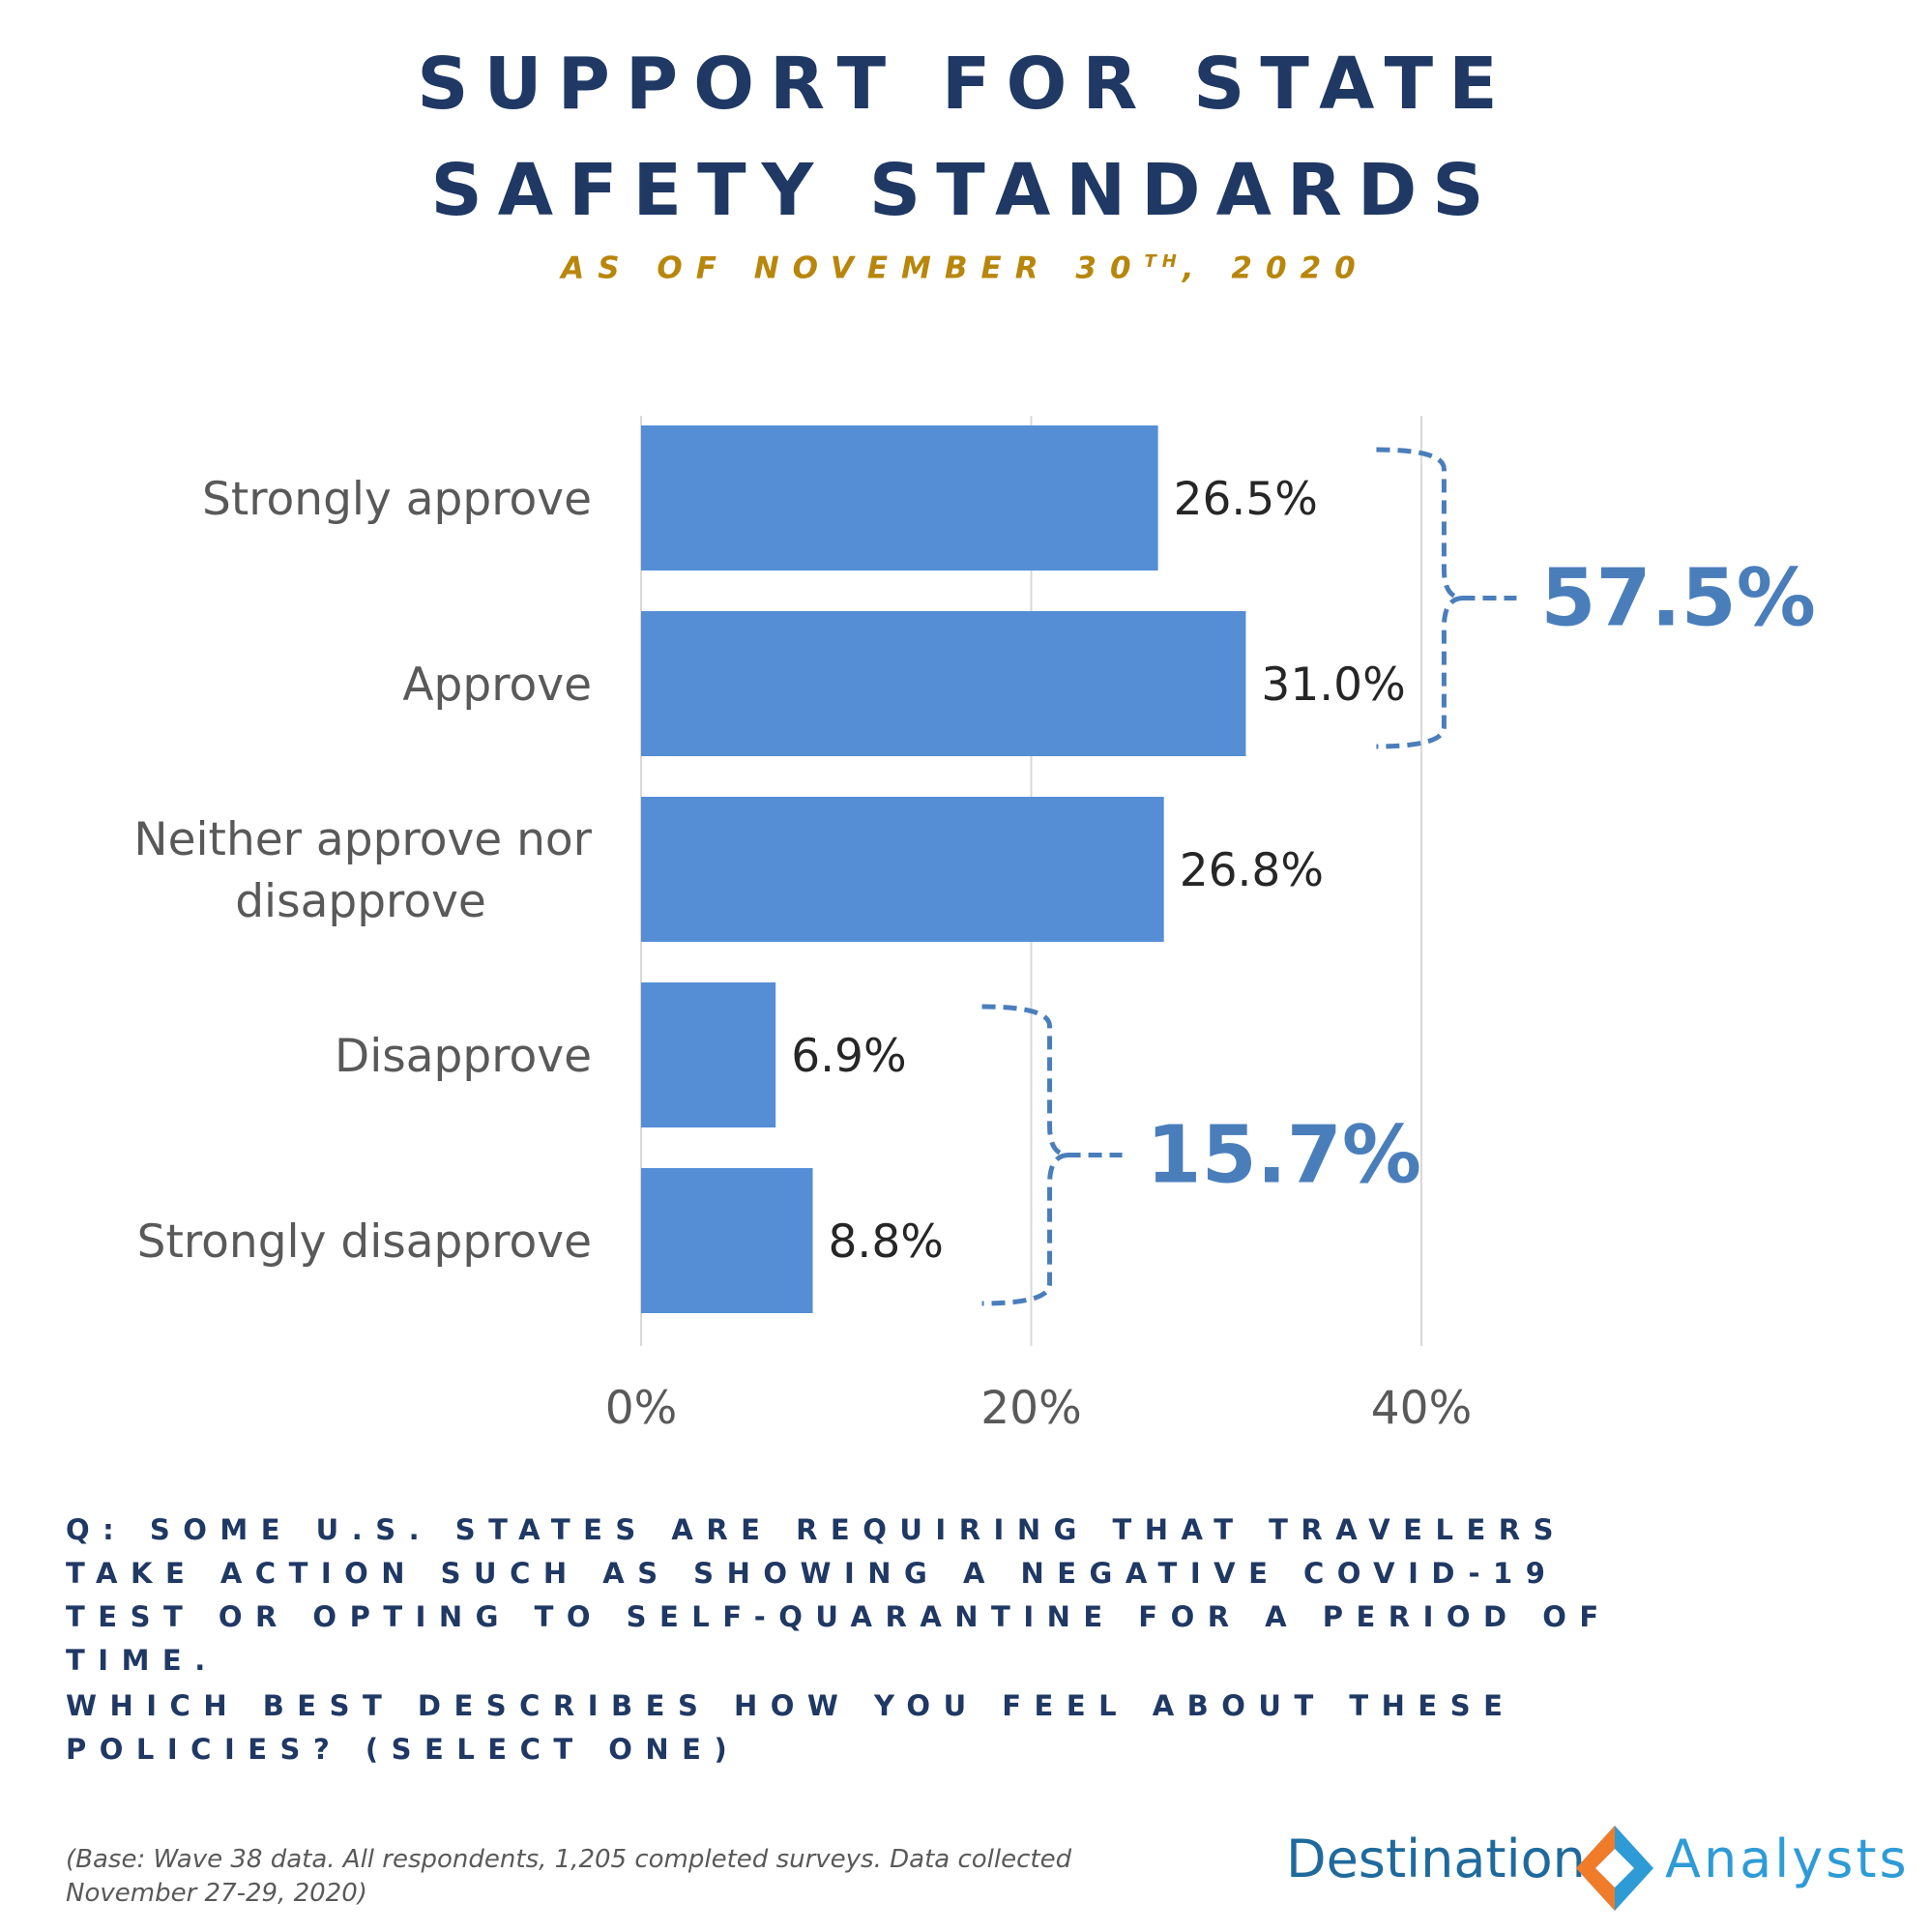 This screenshot has width=1930, height=1932. Describe the element at coordinates (1284, 1156) in the screenshot. I see `group-total-label: 15.7%` at that location.